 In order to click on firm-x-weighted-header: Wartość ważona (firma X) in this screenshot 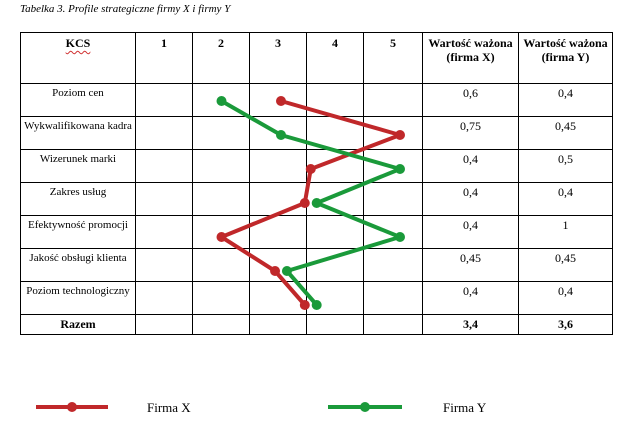, I will do `click(470, 58)`.